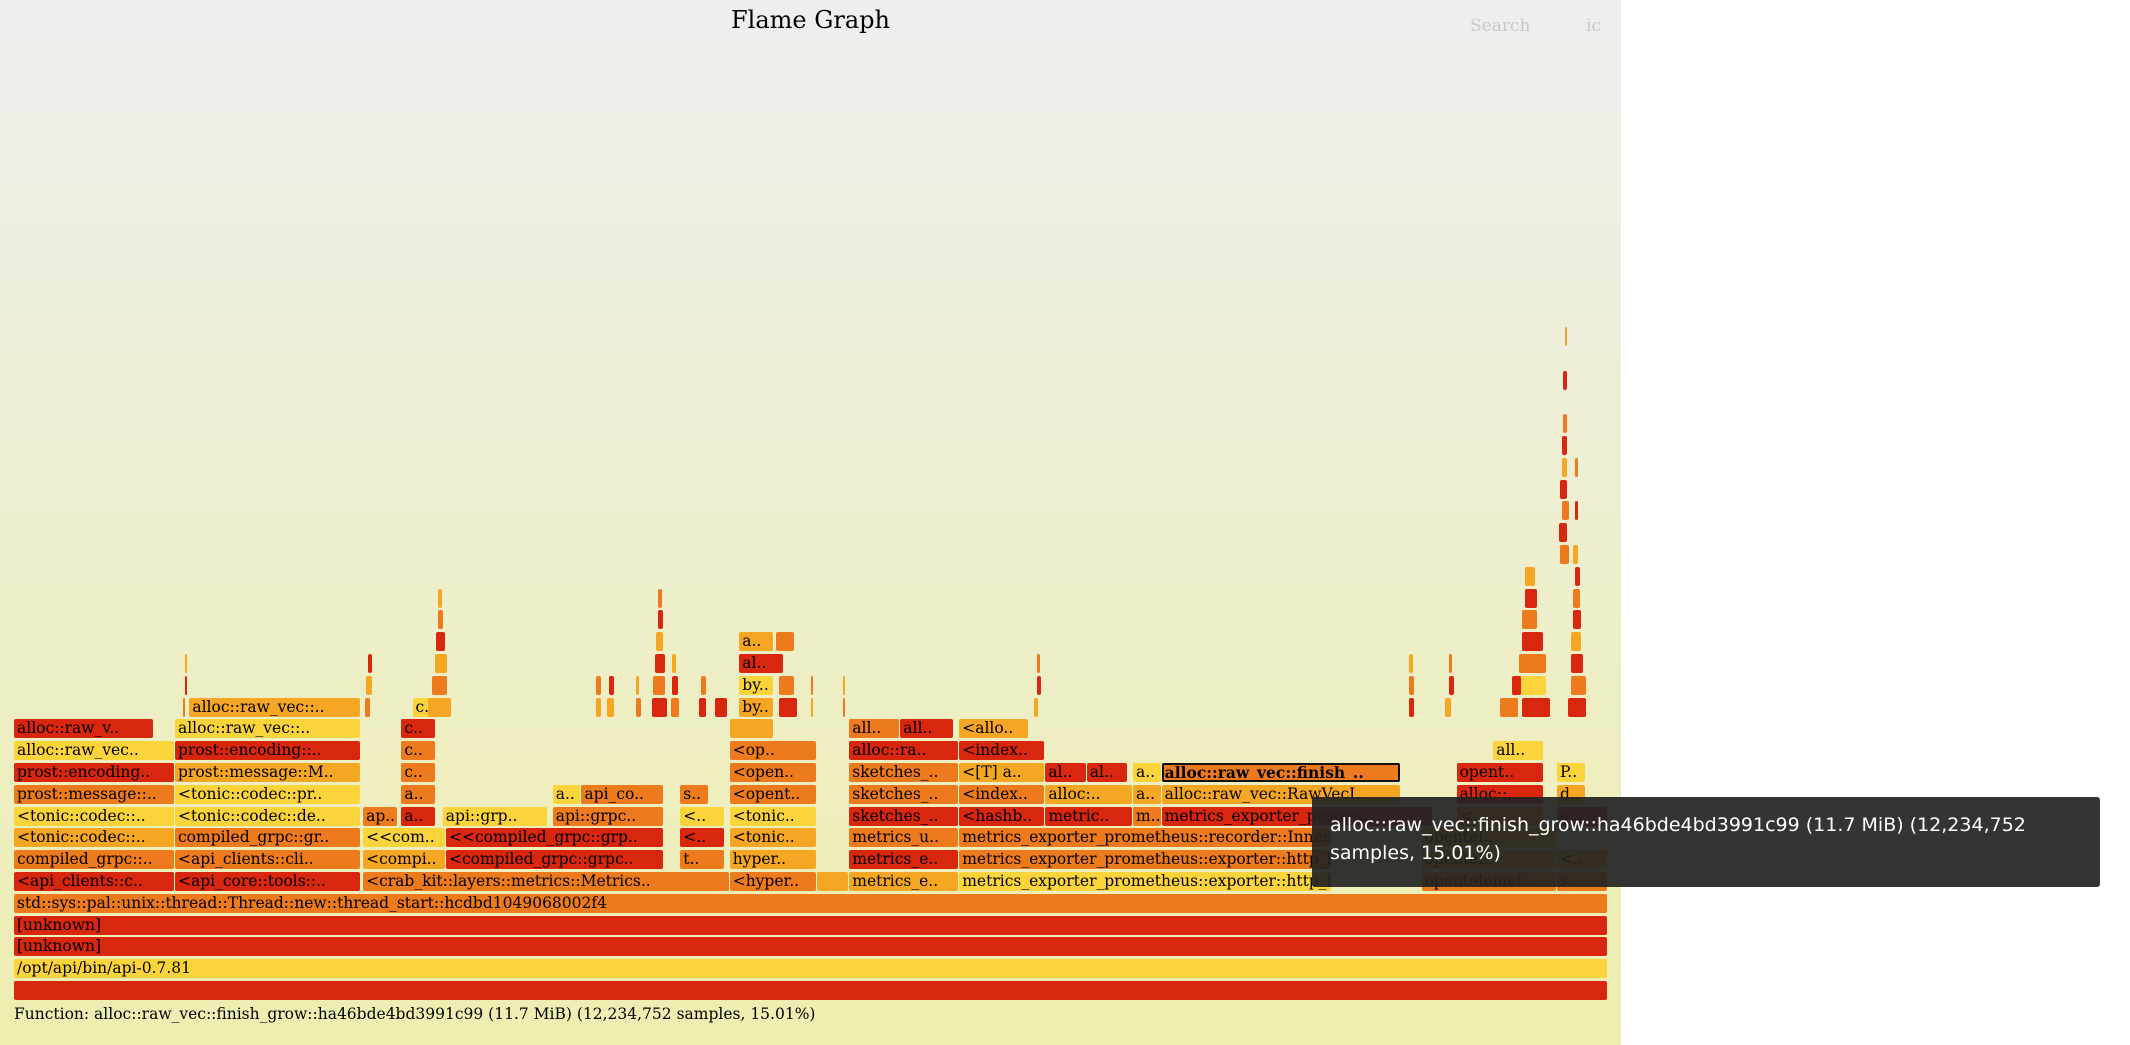  Describe the element at coordinates (694, 794) in the screenshot. I see `flame-frame: s..` at that location.